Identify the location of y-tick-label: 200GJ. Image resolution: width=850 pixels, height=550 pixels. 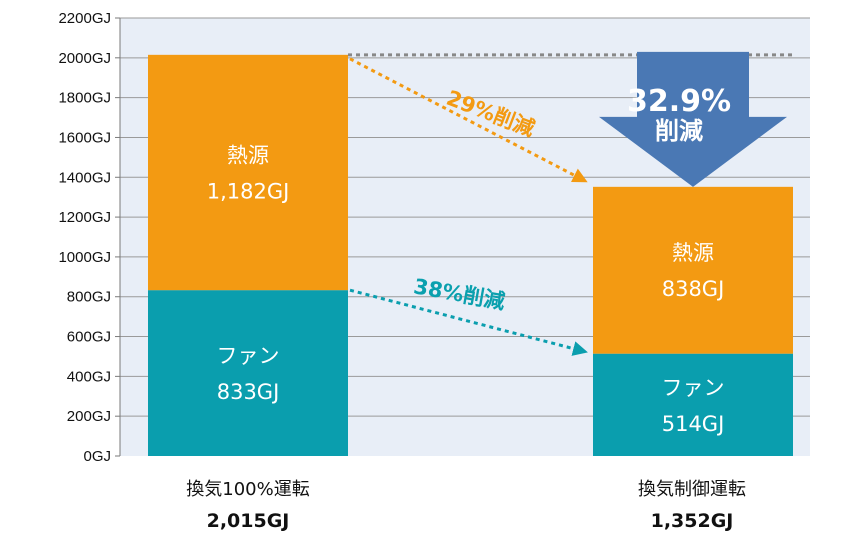
(89, 416).